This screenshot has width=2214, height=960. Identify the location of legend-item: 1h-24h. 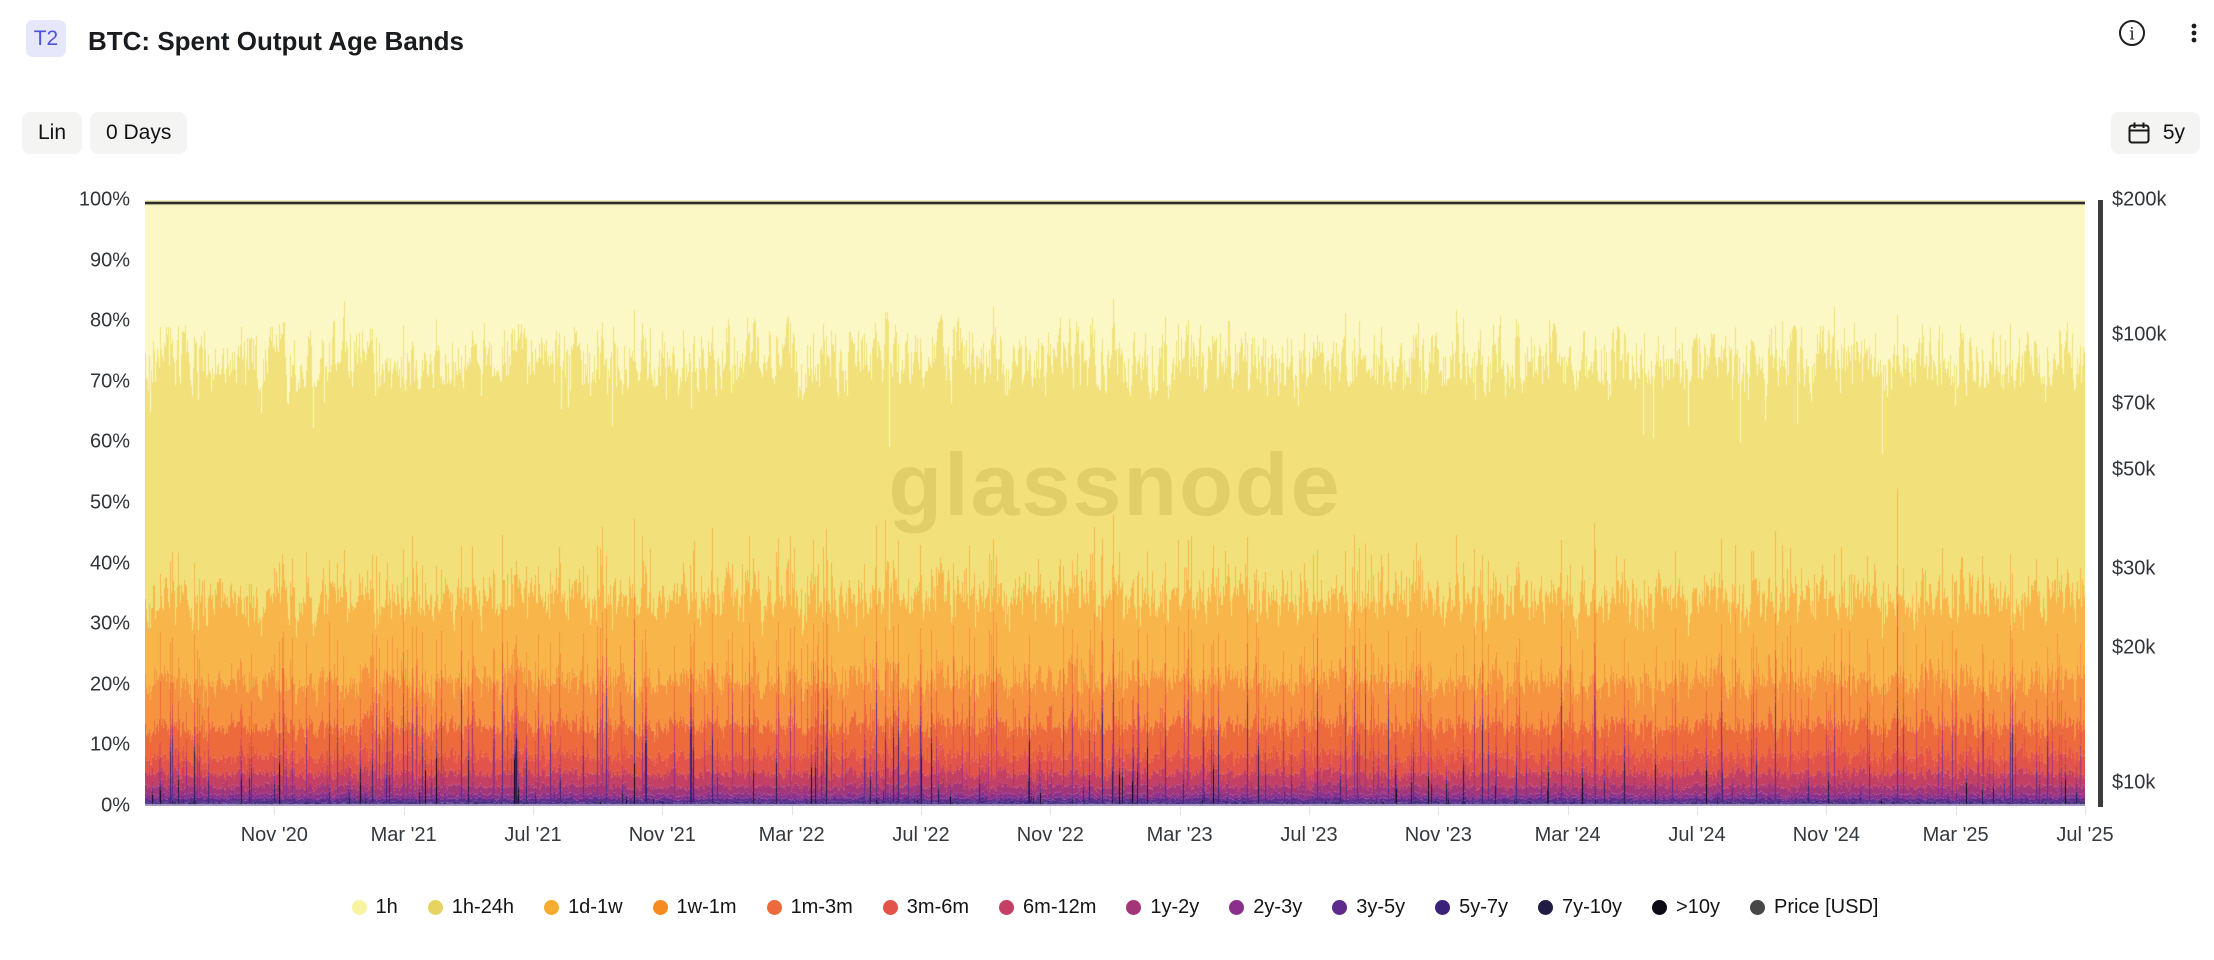
(470, 907).